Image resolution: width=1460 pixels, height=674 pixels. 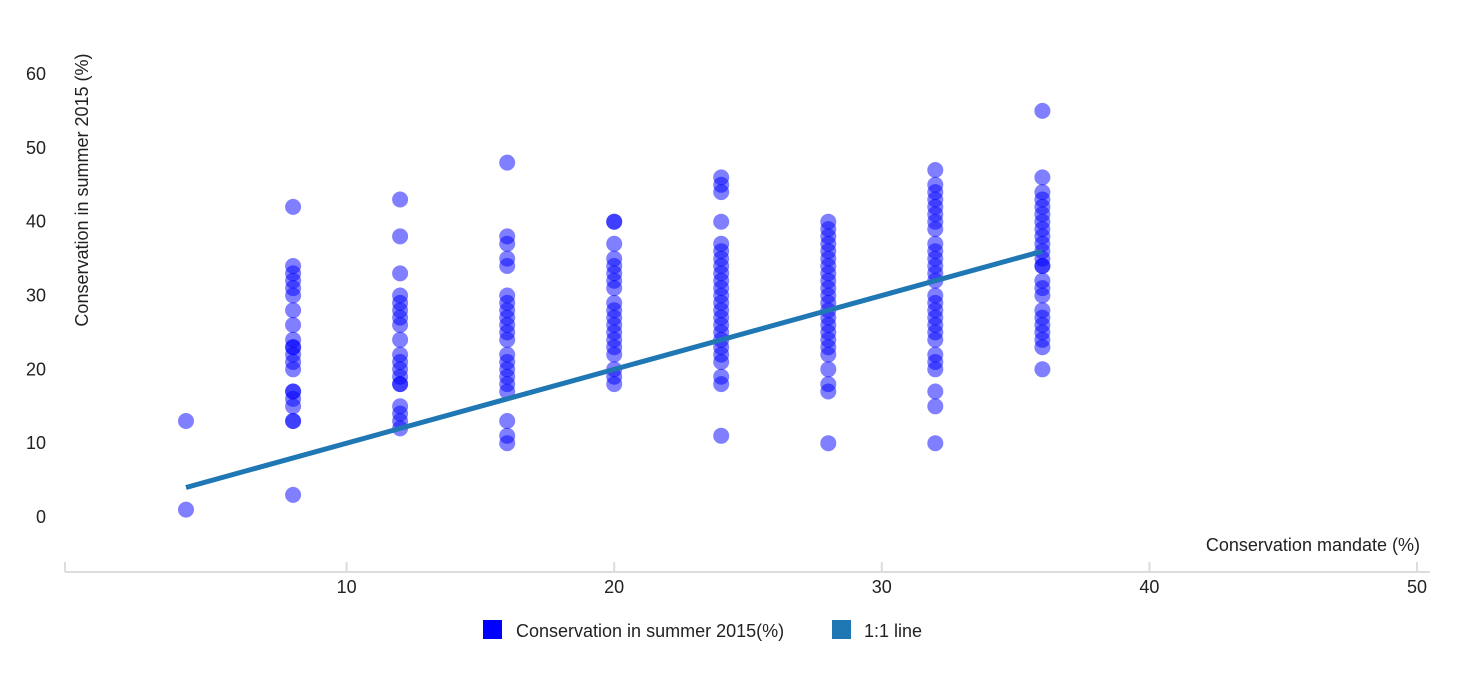 What do you see at coordinates (82, 189) in the screenshot?
I see `y-axis-label: Conservation in summer 2015 (%)` at bounding box center [82, 189].